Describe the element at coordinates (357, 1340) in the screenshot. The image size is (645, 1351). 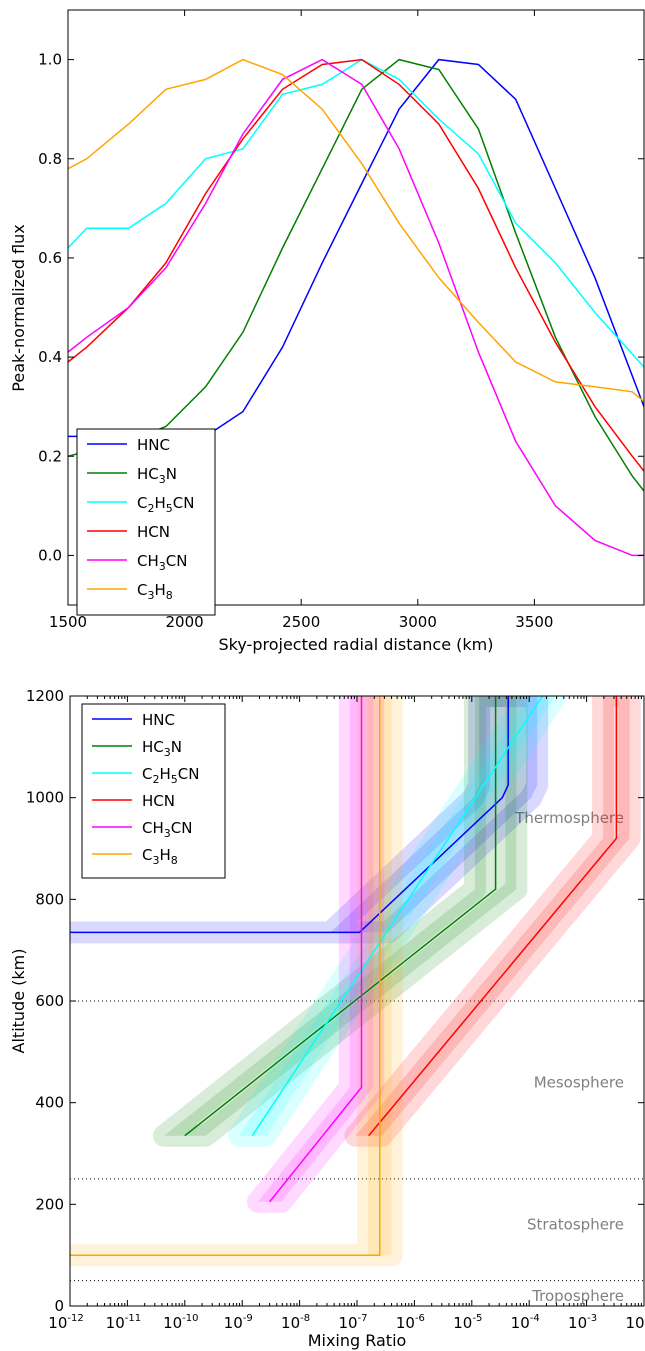
I see `profile-x-axis-label: Mixing Ratio` at that location.